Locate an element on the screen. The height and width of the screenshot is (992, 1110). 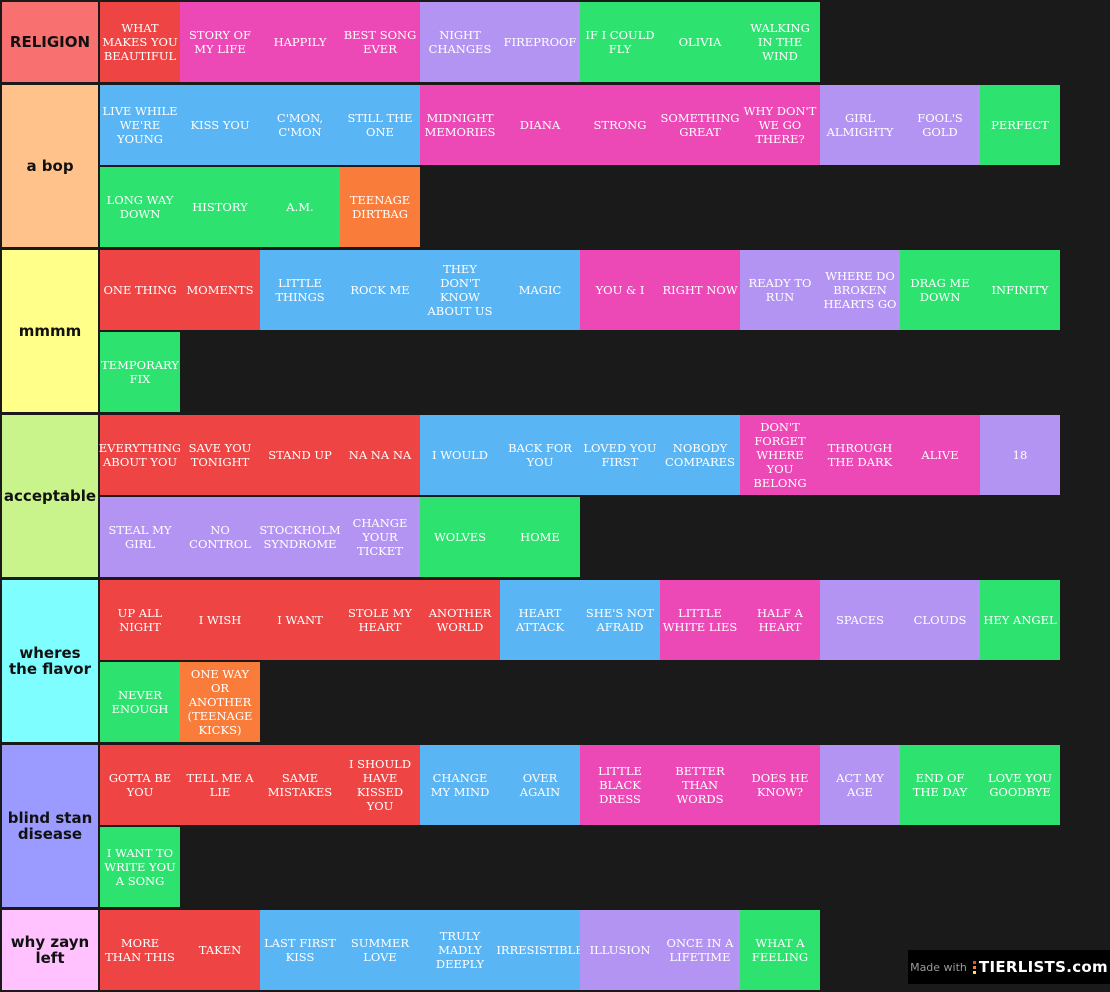
song-tile: WOLVES is located at coordinates (460, 537).